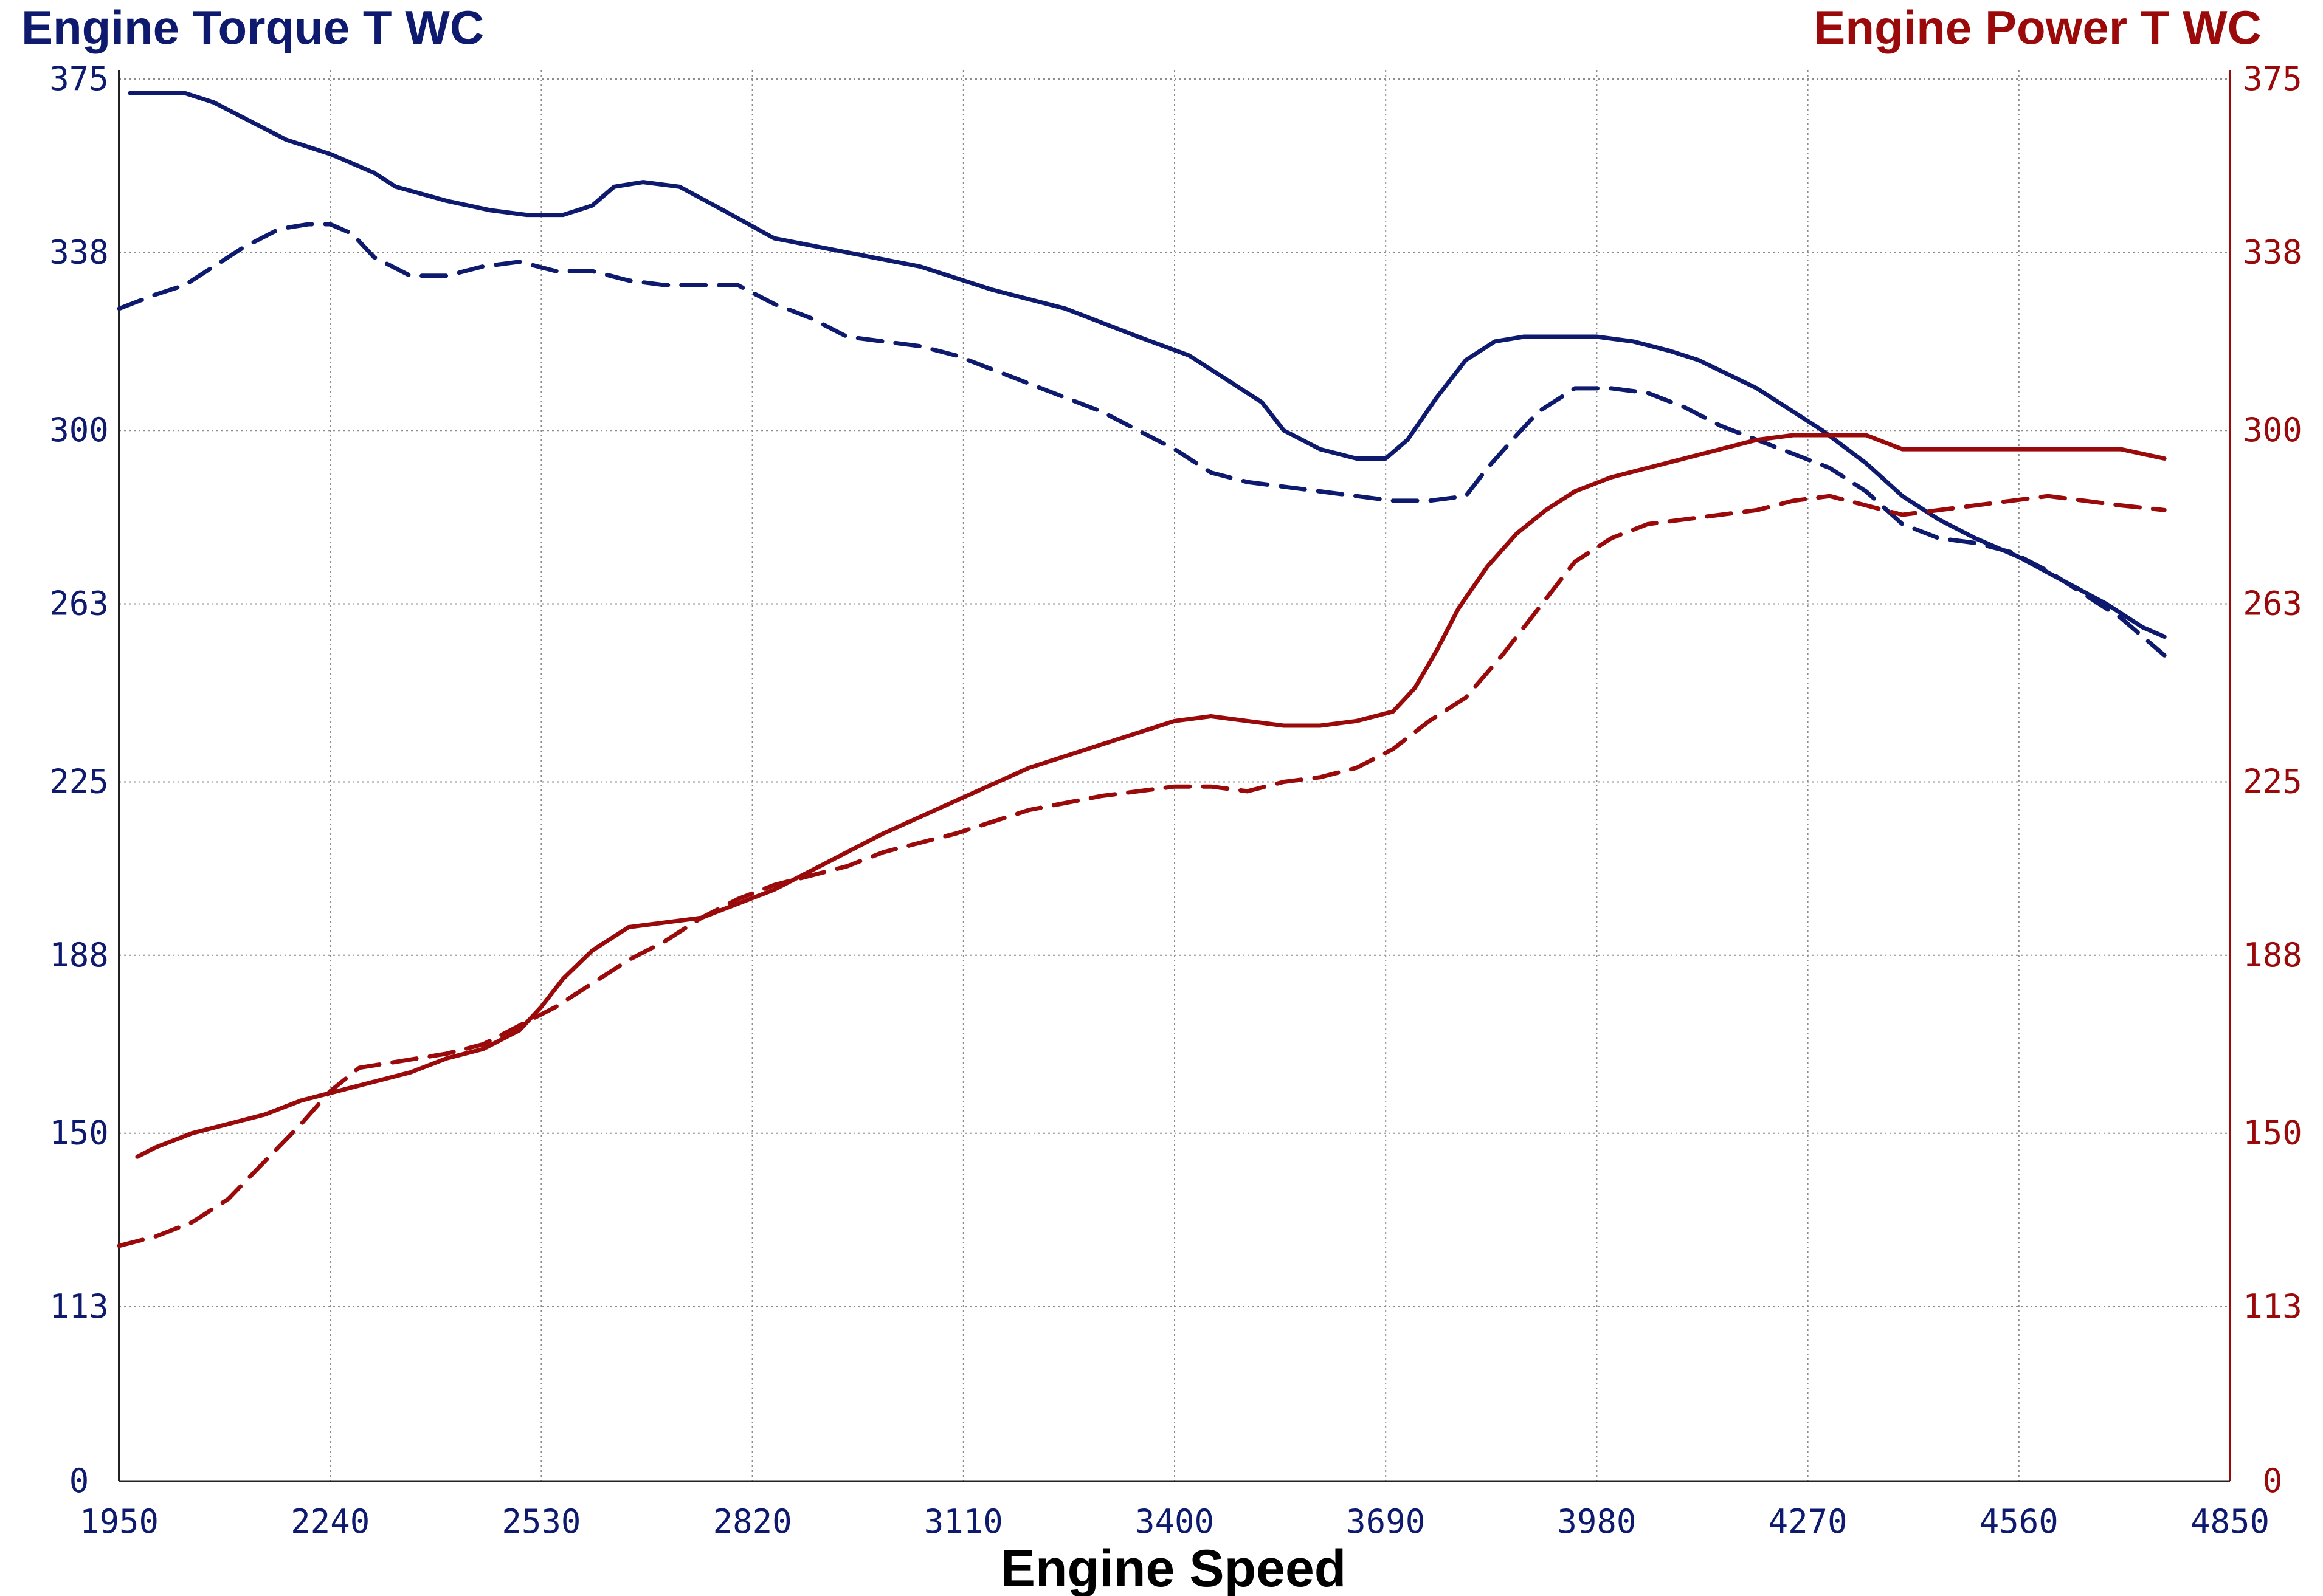  What do you see at coordinates (2272, 604) in the screenshot?
I see `y-right-tick-label: 263` at bounding box center [2272, 604].